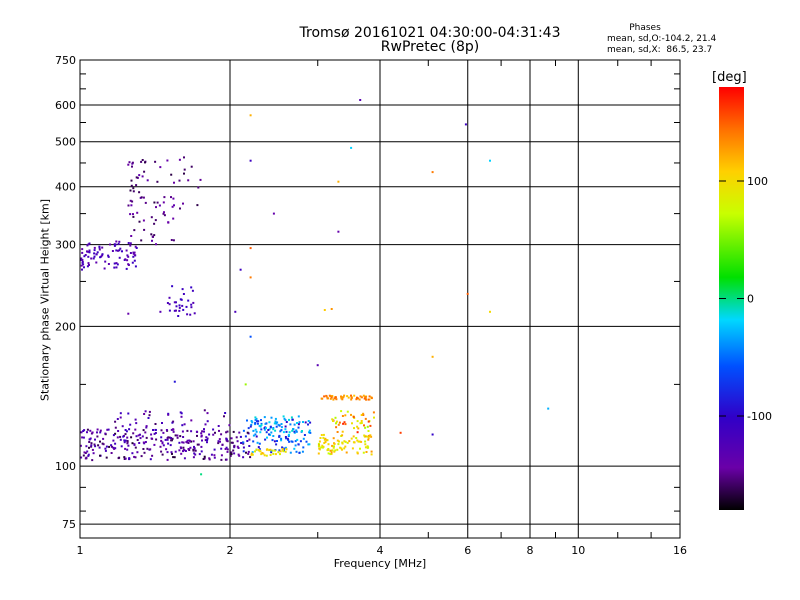  Describe the element at coordinates (65, 245) in the screenshot. I see `y-tick-label: 300` at that location.